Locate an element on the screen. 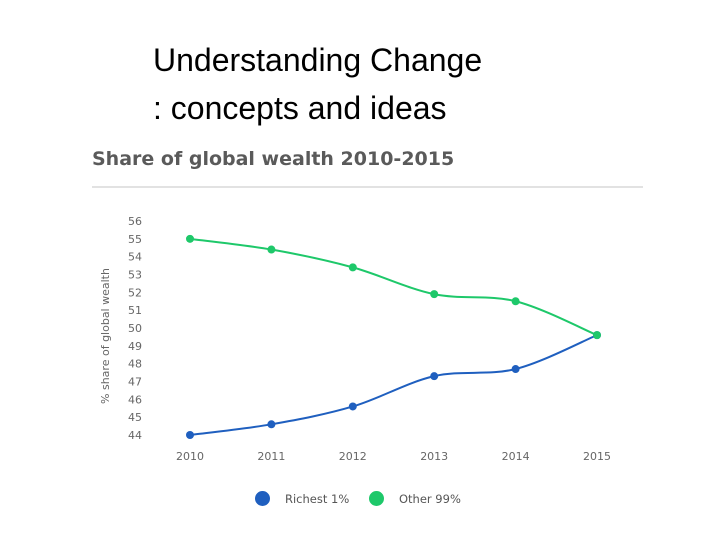 The width and height of the screenshot is (720, 540). y-tick-label: 45 is located at coordinates (135, 417).